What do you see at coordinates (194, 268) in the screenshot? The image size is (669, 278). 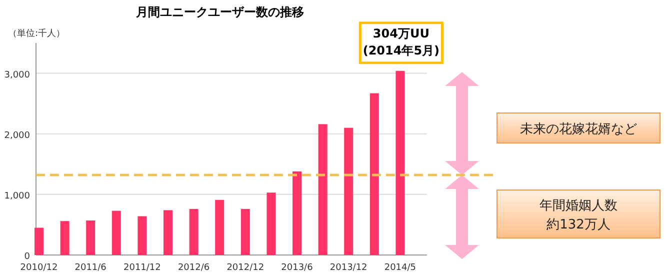 I see `x-tick-label: 2012/6` at bounding box center [194, 268].